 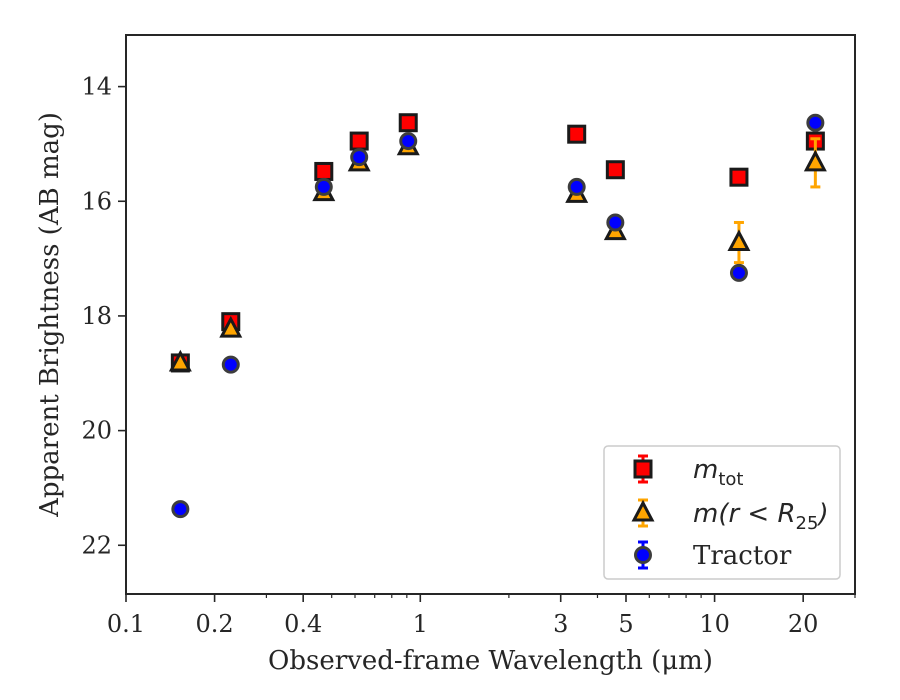 What do you see at coordinates (126, 624) in the screenshot?
I see `x-tick-label: 0.1` at bounding box center [126, 624].